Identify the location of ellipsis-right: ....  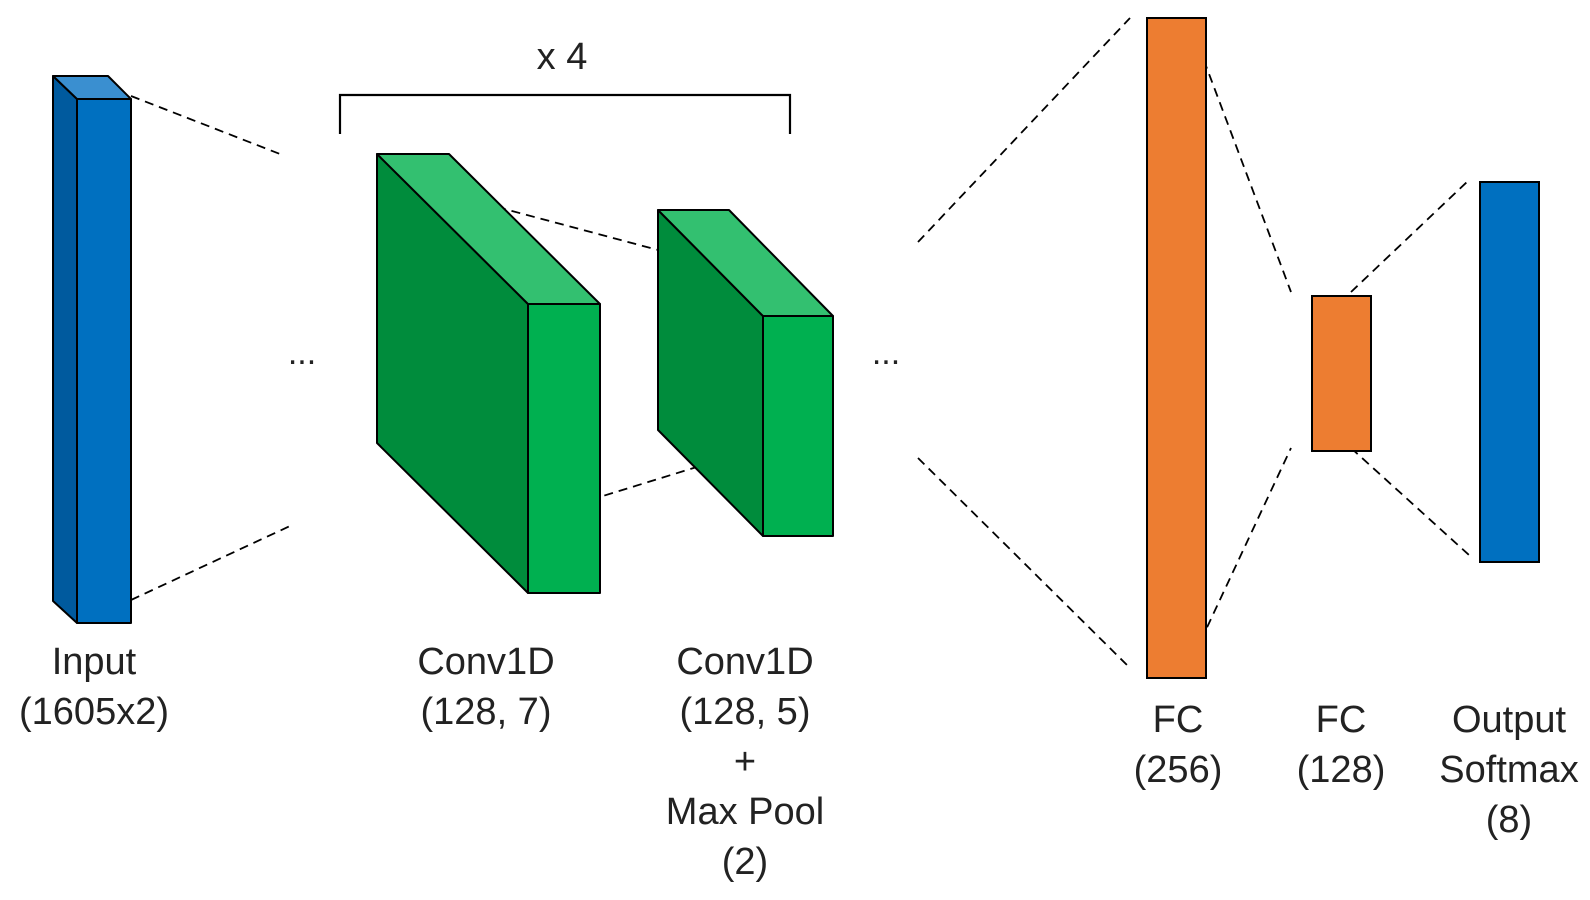
(886, 353).